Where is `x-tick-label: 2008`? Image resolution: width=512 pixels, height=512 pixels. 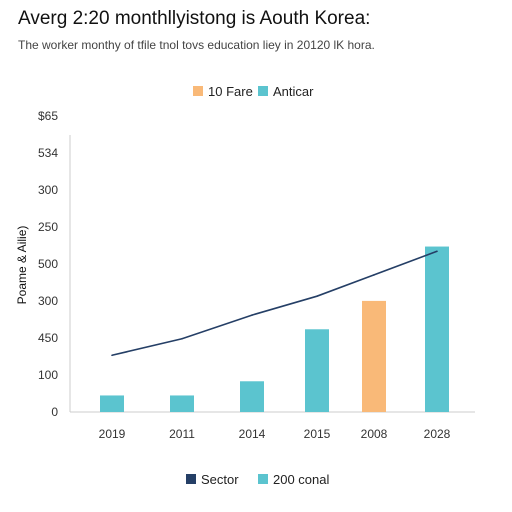 x-tick-label: 2008 is located at coordinates (374, 434).